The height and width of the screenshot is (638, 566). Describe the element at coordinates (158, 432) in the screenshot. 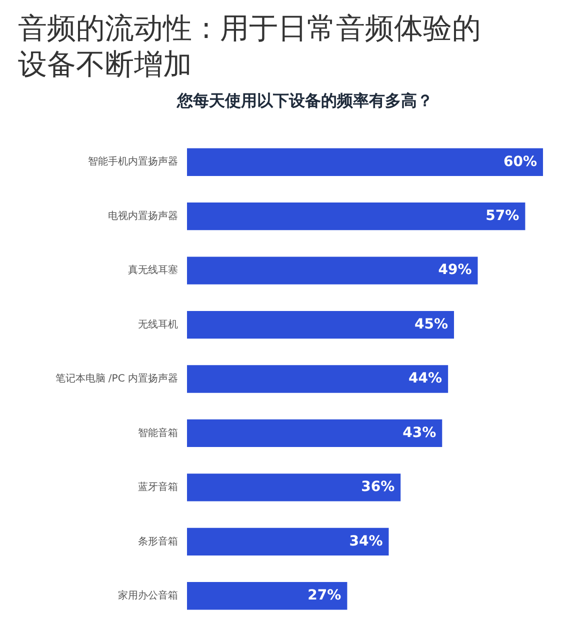

I see `y-tick-label: 智能音箱` at that location.